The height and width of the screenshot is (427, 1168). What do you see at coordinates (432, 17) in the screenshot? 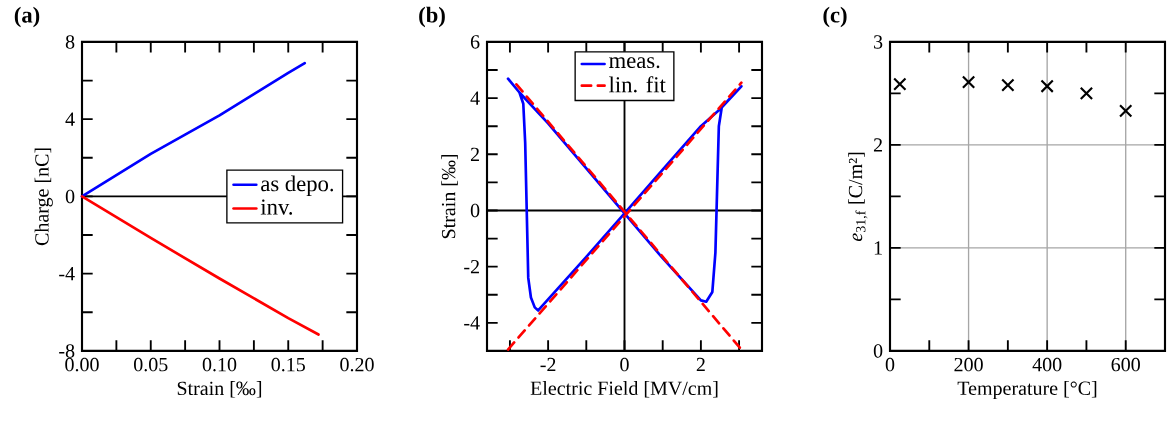
I see `chart-title: (b)` at bounding box center [432, 17].